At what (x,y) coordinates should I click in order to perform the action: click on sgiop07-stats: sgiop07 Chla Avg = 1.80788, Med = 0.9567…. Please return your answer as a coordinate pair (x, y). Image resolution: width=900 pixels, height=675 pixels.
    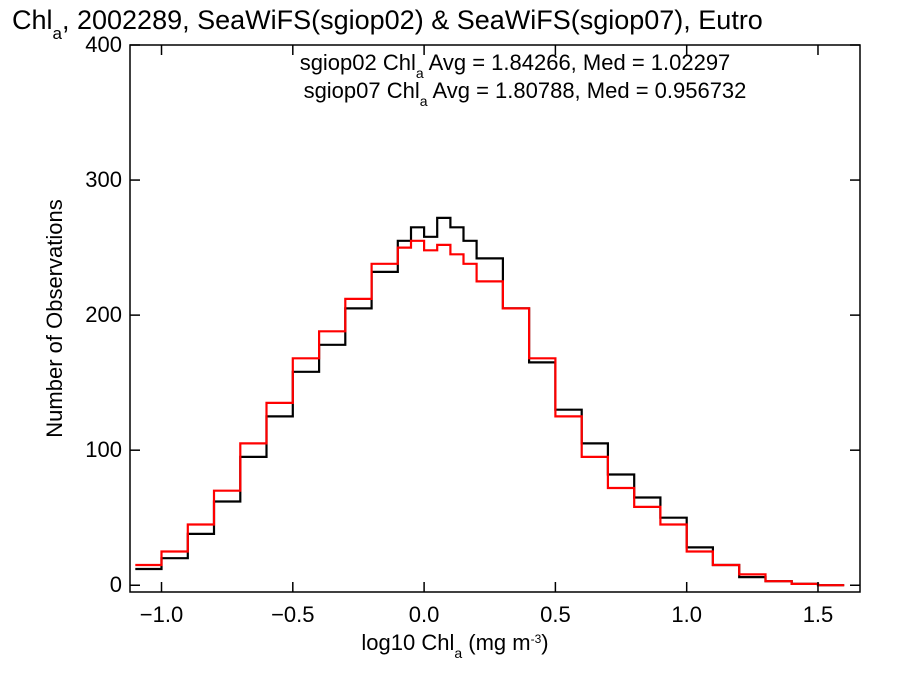
    Looking at the image, I should click on (525, 93).